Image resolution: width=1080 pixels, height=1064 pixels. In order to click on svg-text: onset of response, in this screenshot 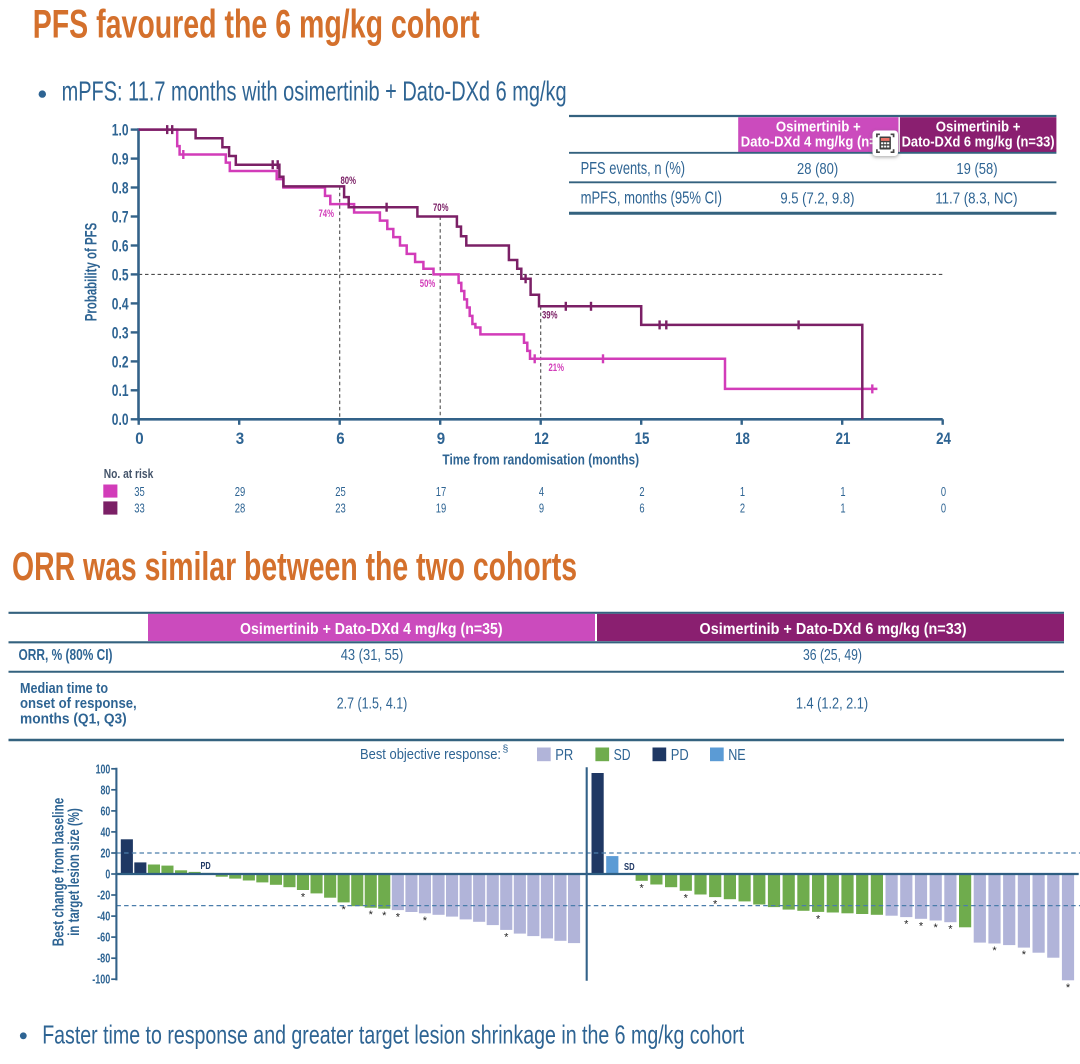, I will do `click(78, 704)`.